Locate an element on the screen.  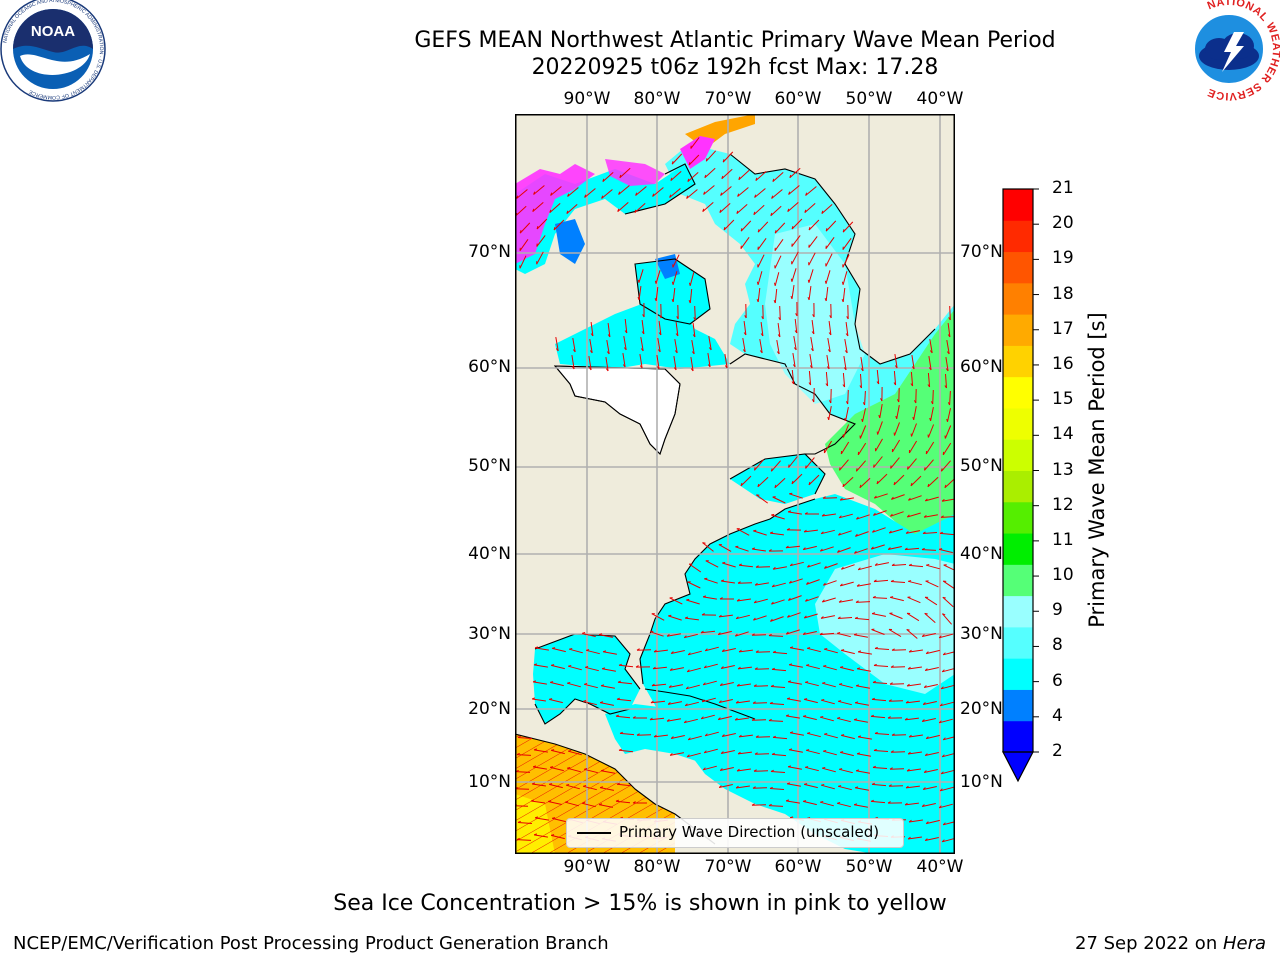
colorbar-label: 11 is located at coordinates (1063, 539).